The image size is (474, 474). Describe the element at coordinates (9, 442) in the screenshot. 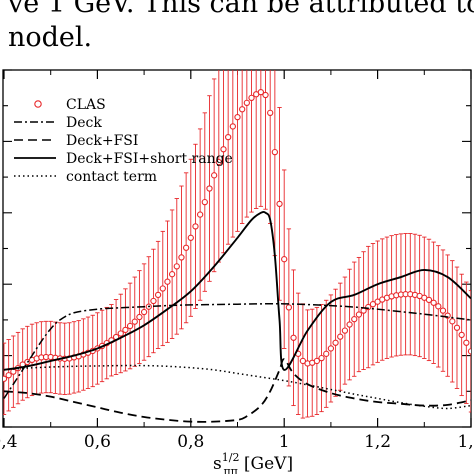

I see `x-tick-label: 0,4` at that location.